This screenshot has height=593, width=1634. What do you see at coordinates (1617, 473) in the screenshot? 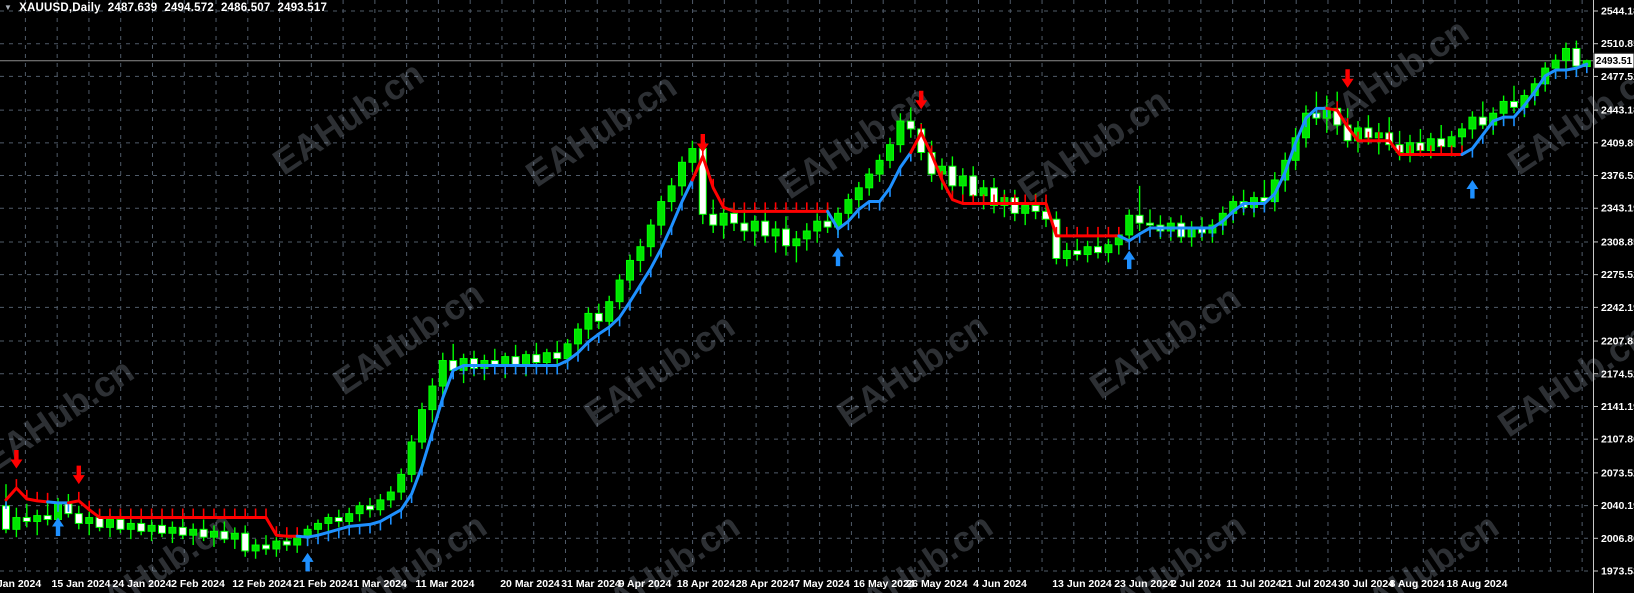
I see `y-axis-label: 2073.52` at bounding box center [1617, 473].